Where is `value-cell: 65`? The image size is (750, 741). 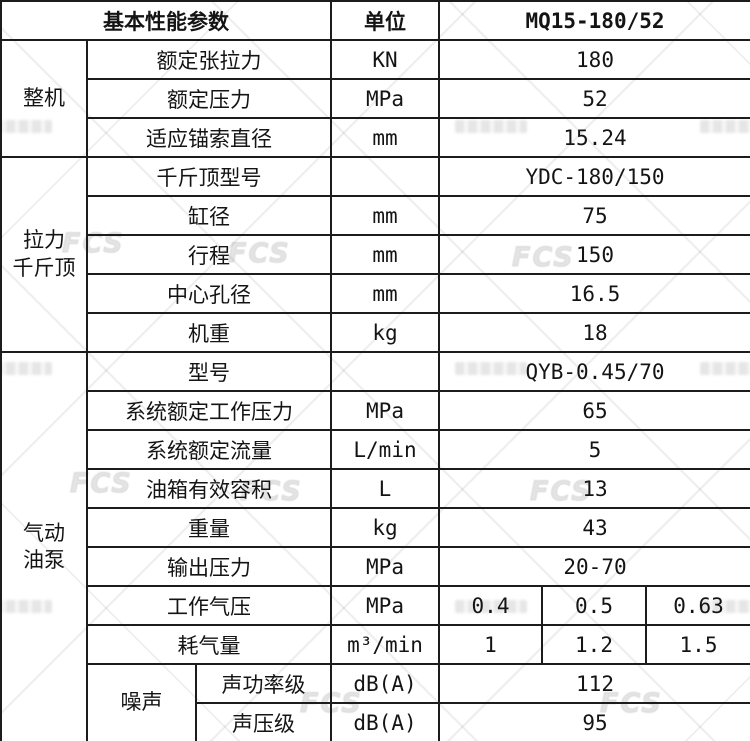
value-cell: 65 is located at coordinates (594, 410).